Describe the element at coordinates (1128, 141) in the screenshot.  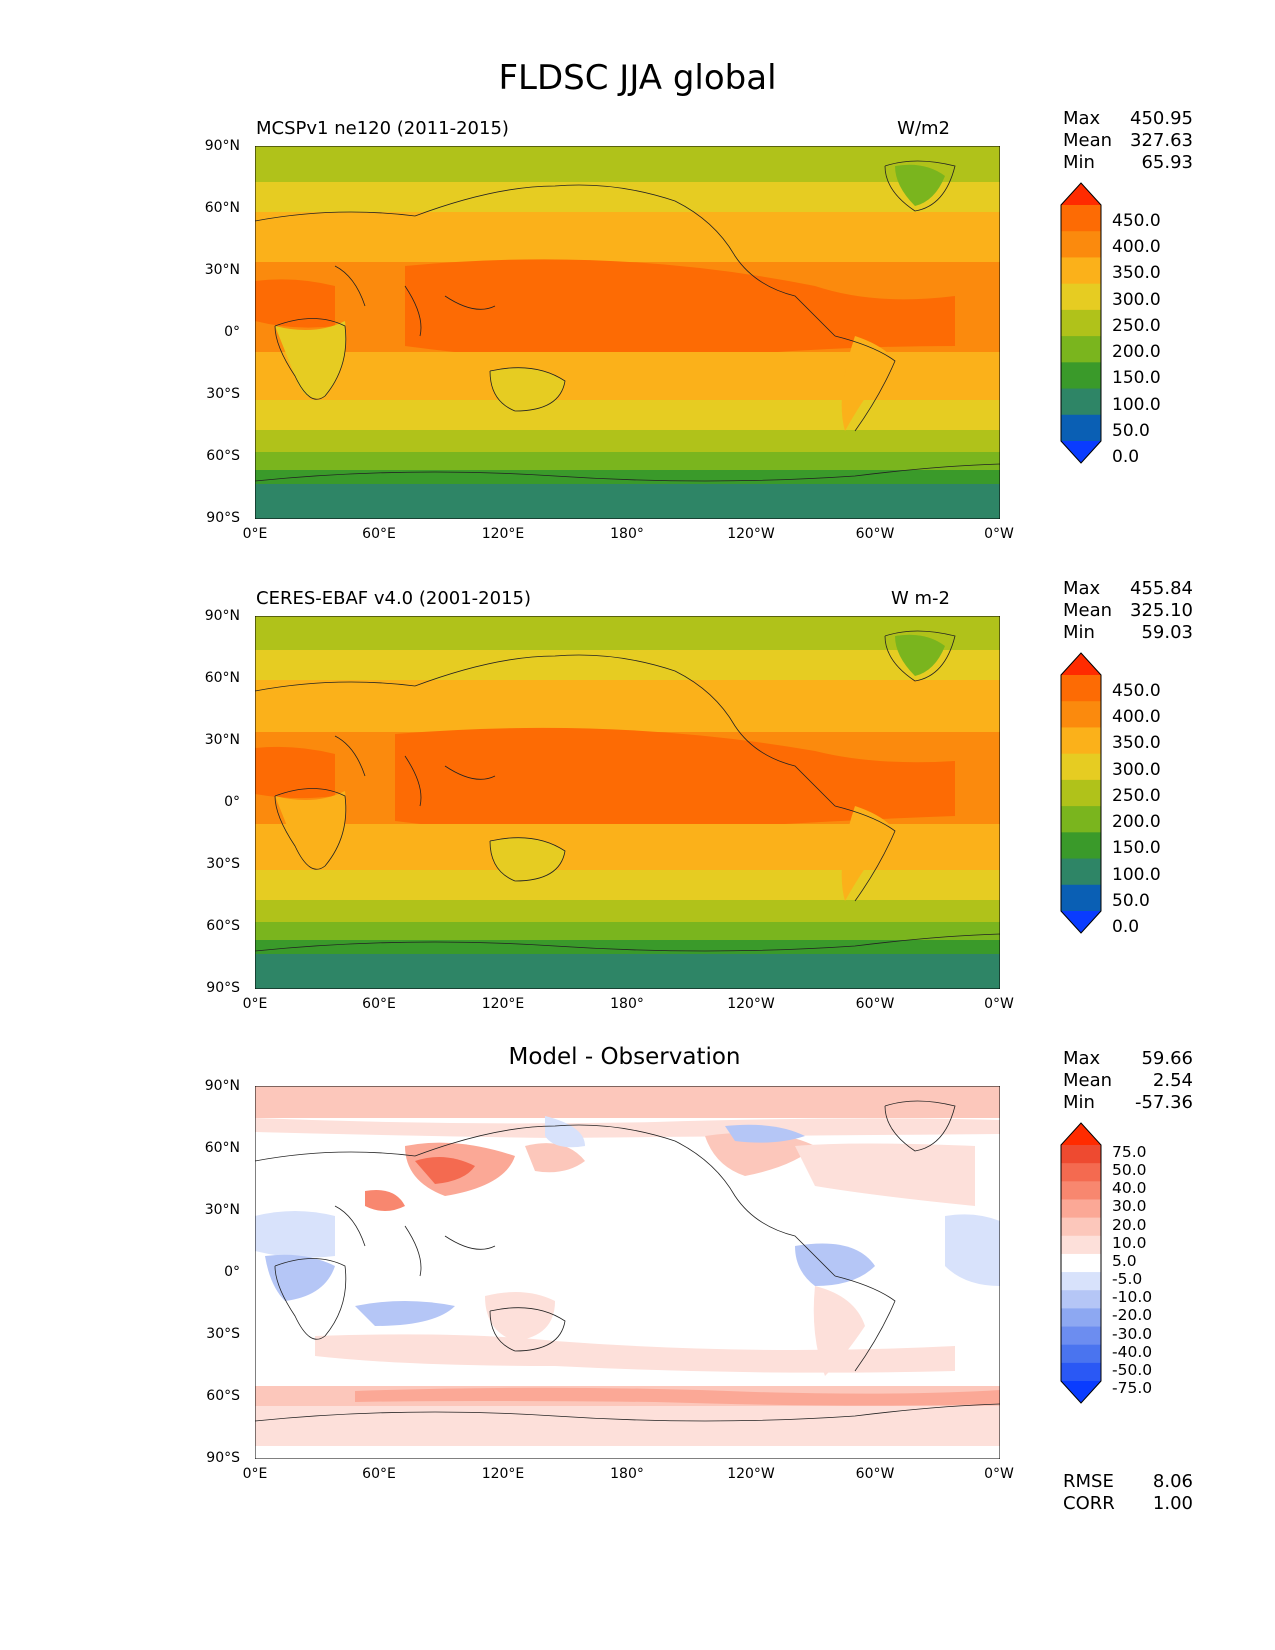
I see `panel-stats: Max 450.95 Mean 327.63 Min 65.93` at that location.